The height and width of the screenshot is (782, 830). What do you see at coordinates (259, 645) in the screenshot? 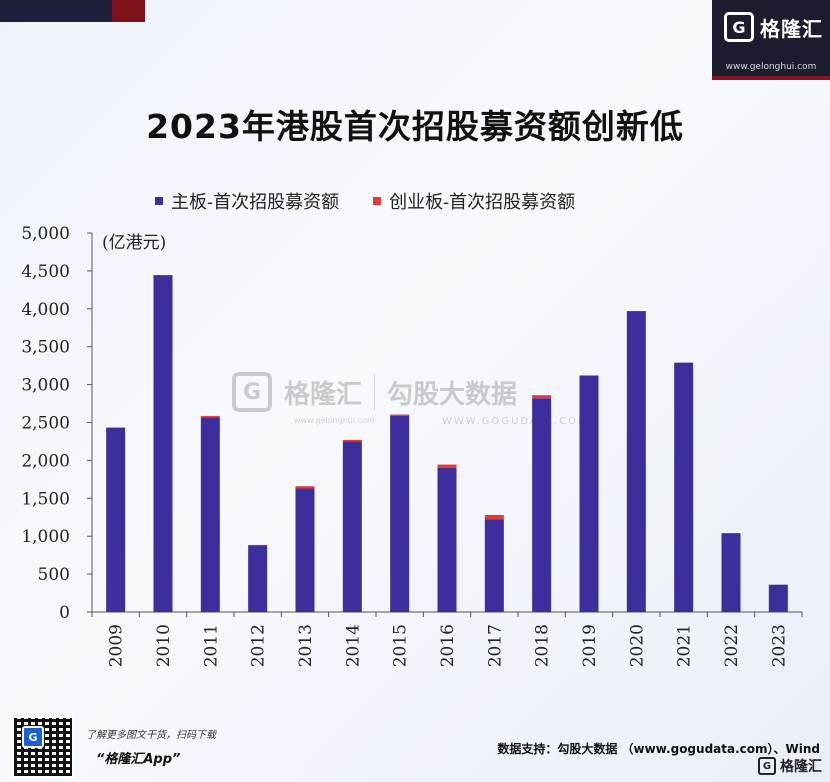
I see `x-tick-label: 2012` at bounding box center [259, 645].